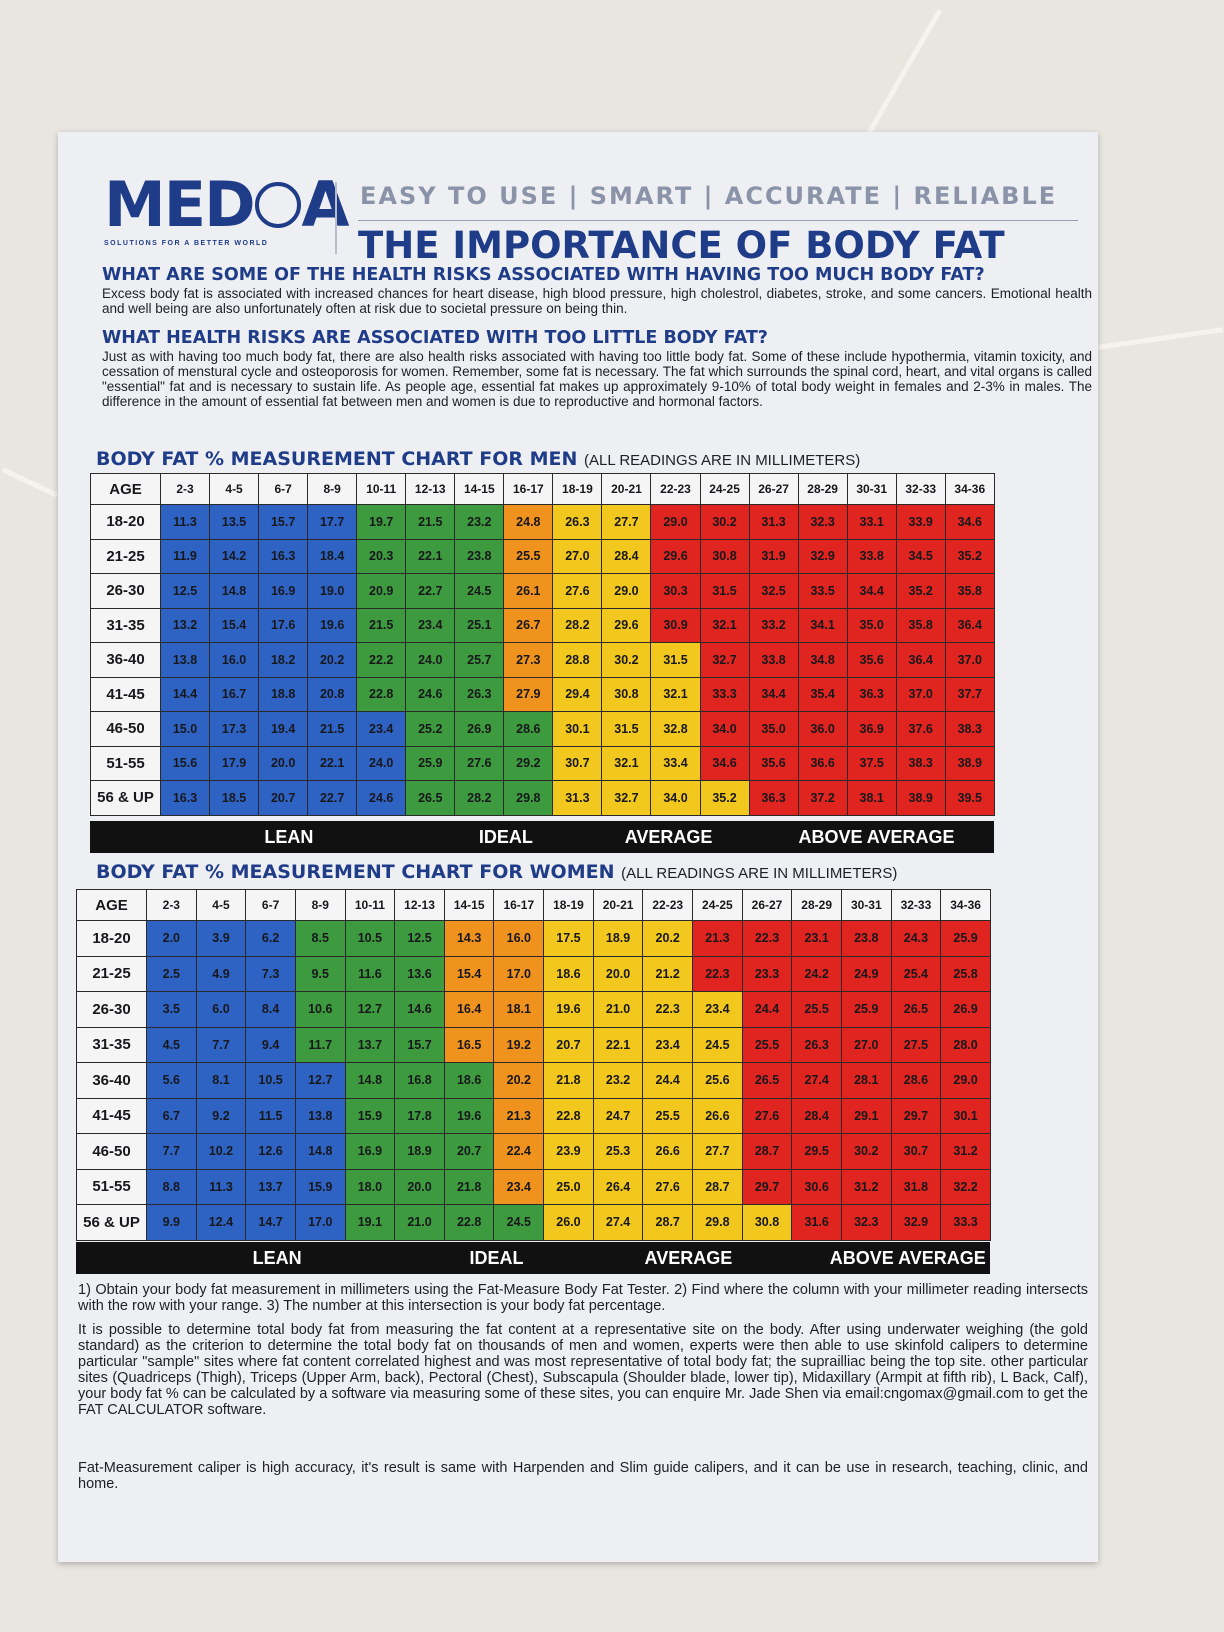 Image resolution: width=1224 pixels, height=1632 pixels. What do you see at coordinates (871, 522) in the screenshot?
I see `body-fat-cell: 33.1` at bounding box center [871, 522].